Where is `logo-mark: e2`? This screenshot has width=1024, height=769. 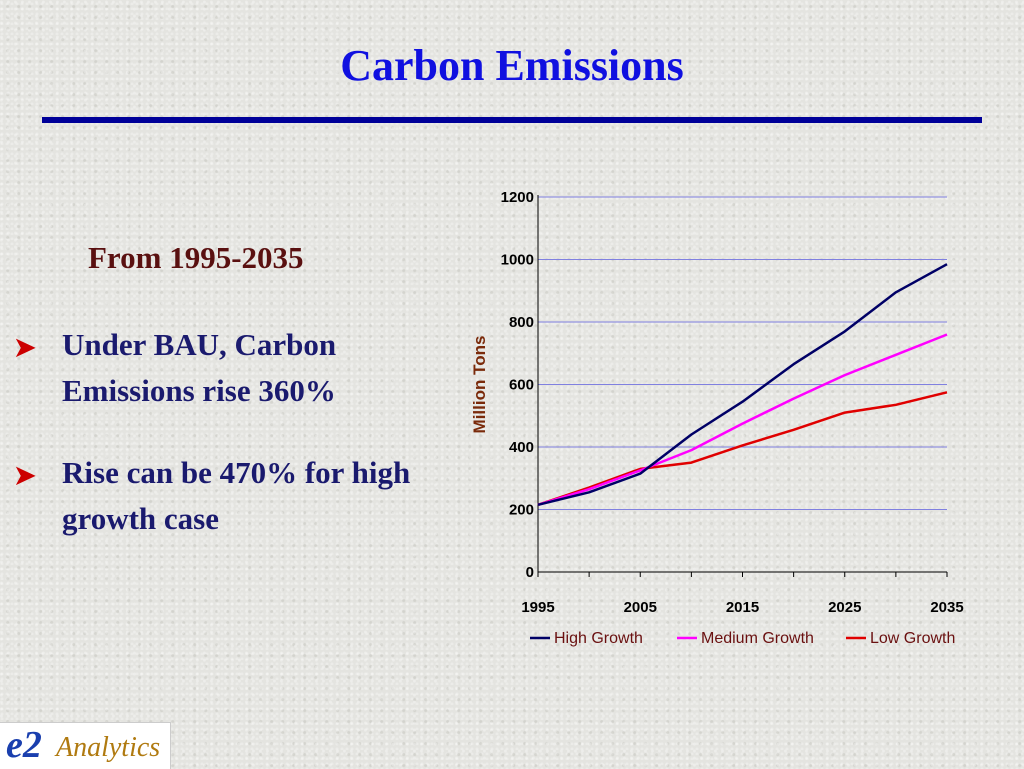 logo-mark: e2 is located at coordinates (24, 745).